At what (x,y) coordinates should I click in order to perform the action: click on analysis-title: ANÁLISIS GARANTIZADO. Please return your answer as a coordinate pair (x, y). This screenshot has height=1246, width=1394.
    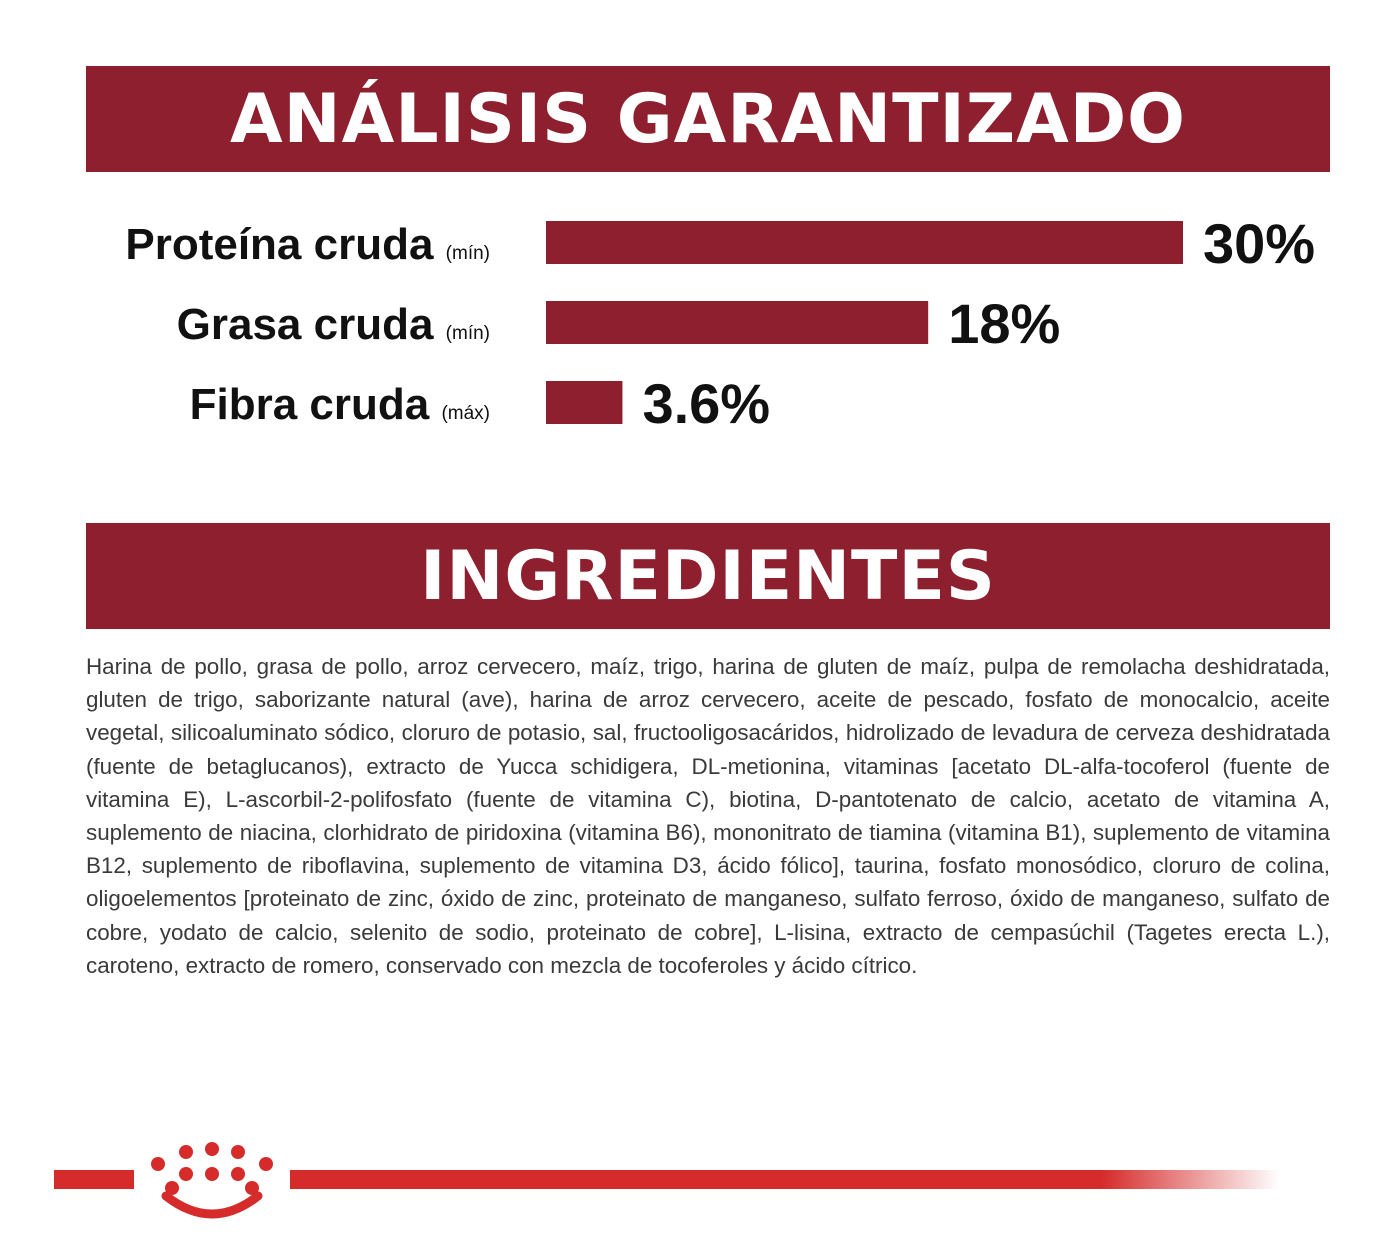
    Looking at the image, I should click on (708, 119).